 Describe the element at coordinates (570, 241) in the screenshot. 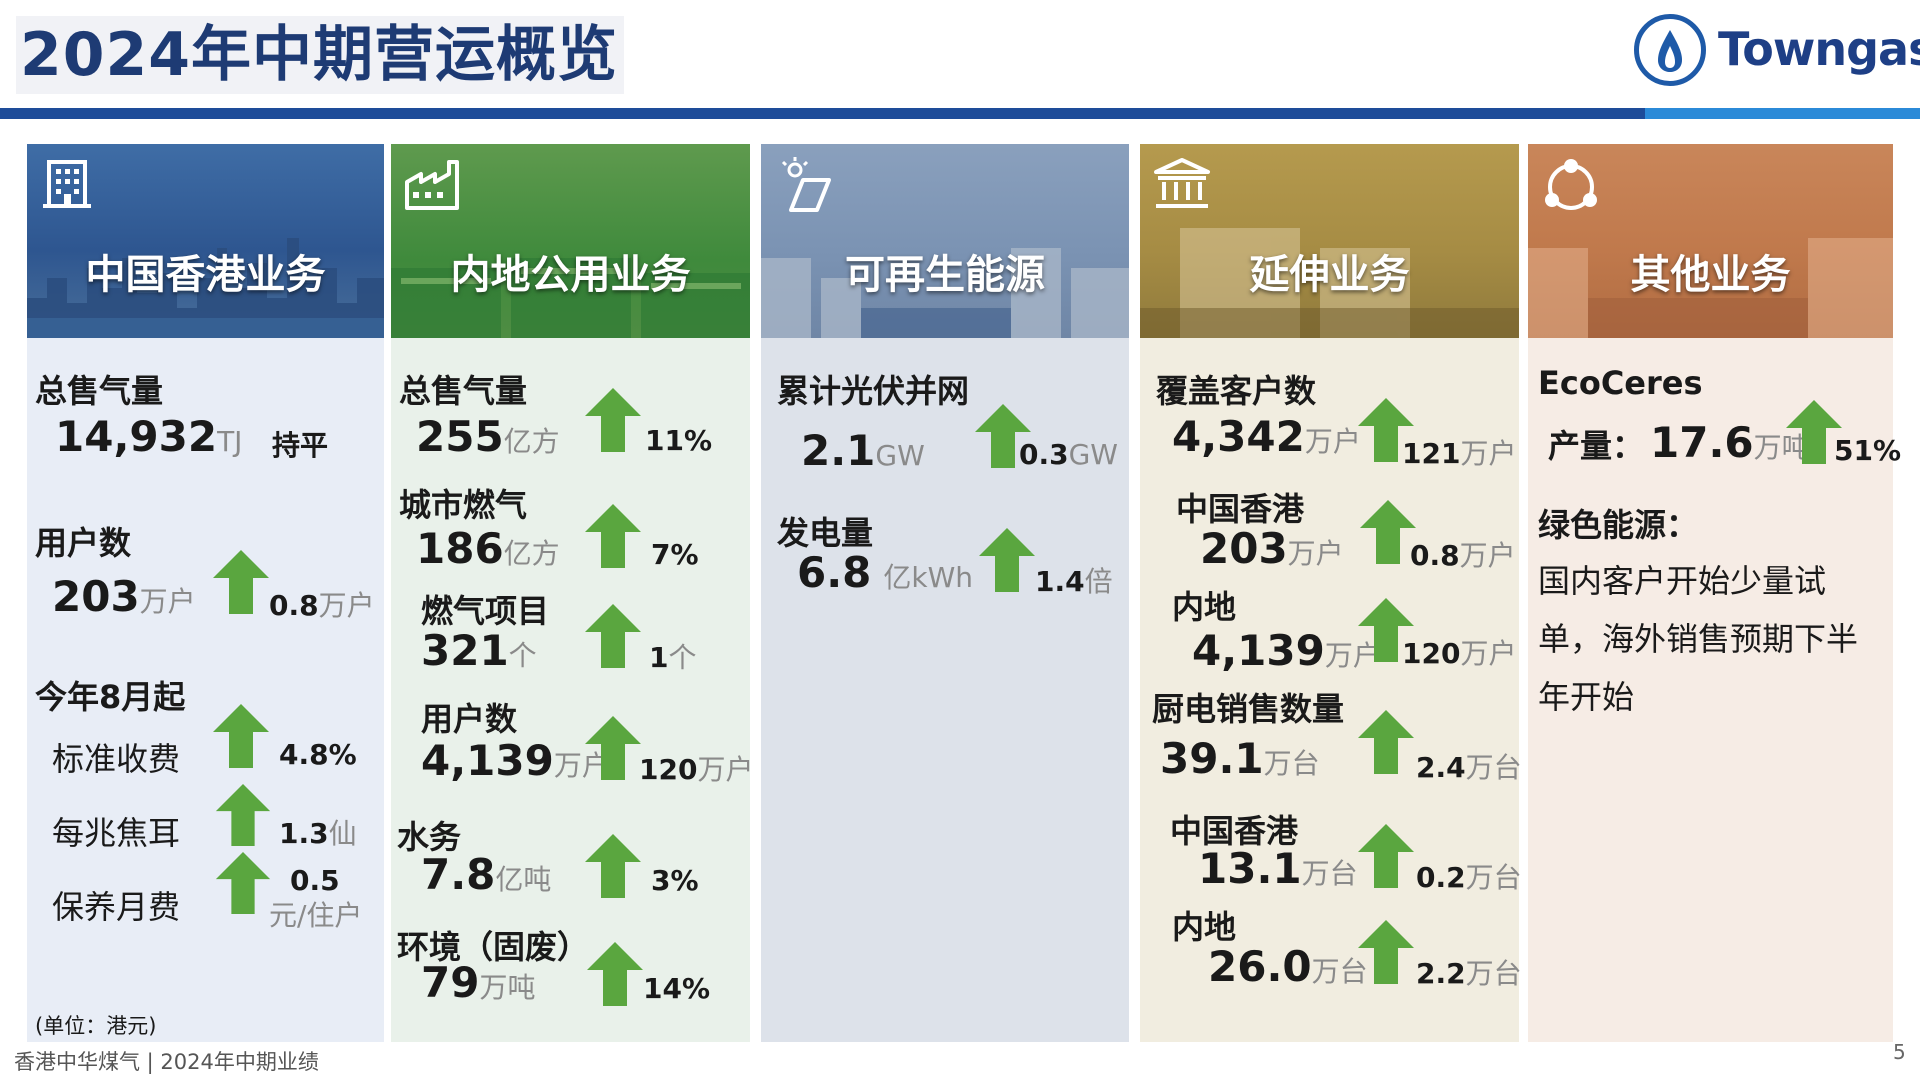

I see `banner-mainland: 内地公用业务` at that location.